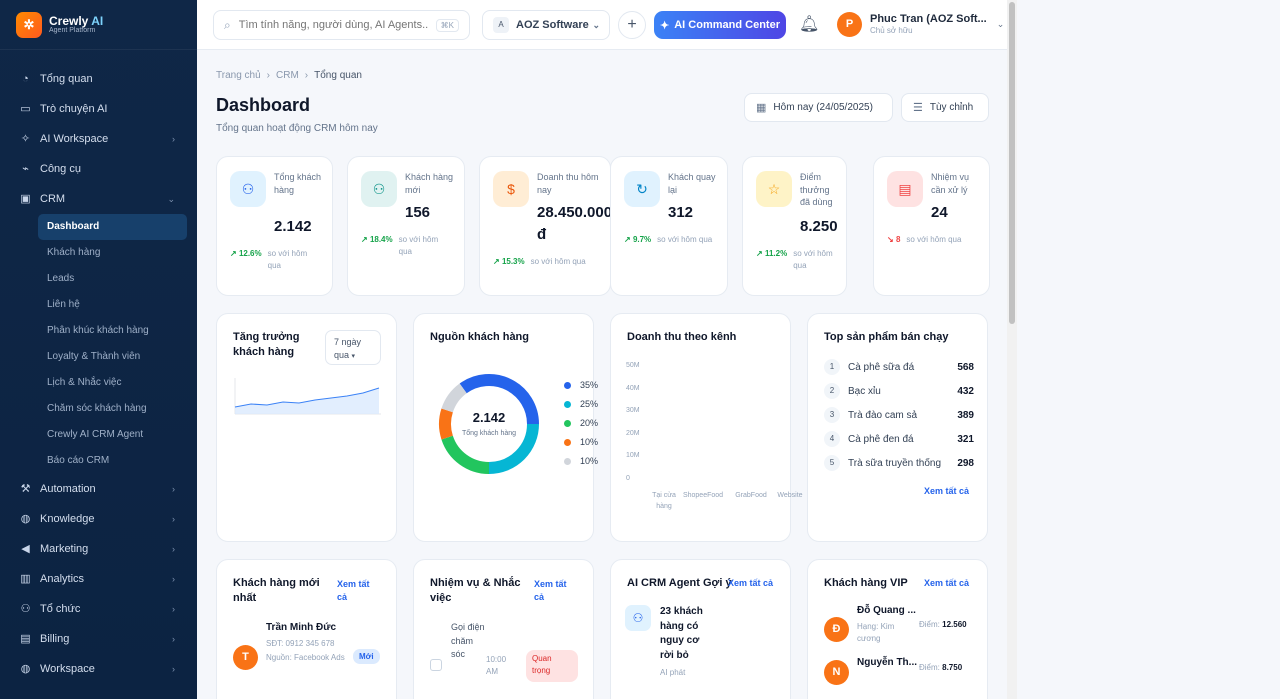  What do you see at coordinates (353, 347) in the screenshot?
I see `growth-period-select: 7 ngày qua ▾` at bounding box center [353, 347].